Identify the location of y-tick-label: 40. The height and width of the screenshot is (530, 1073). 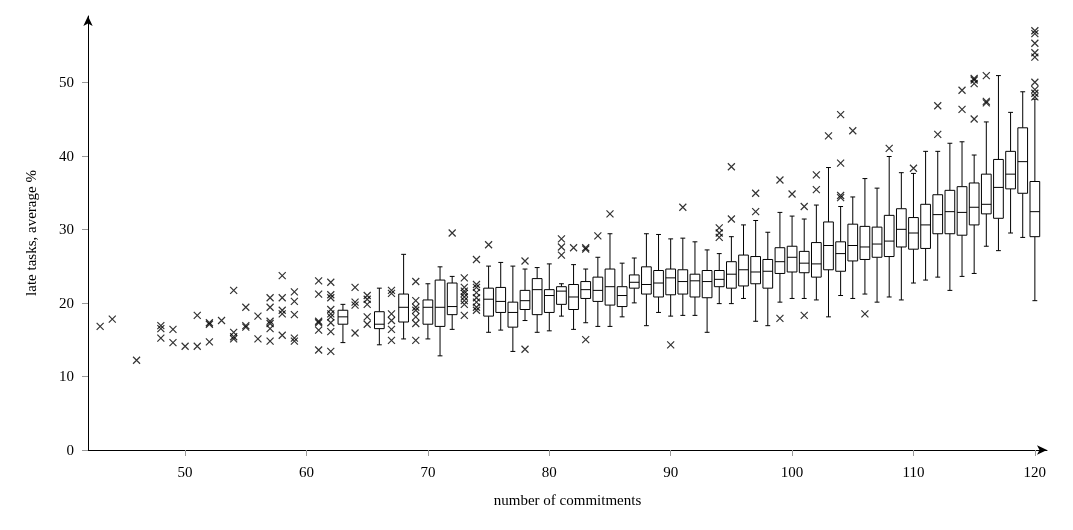
(66, 155).